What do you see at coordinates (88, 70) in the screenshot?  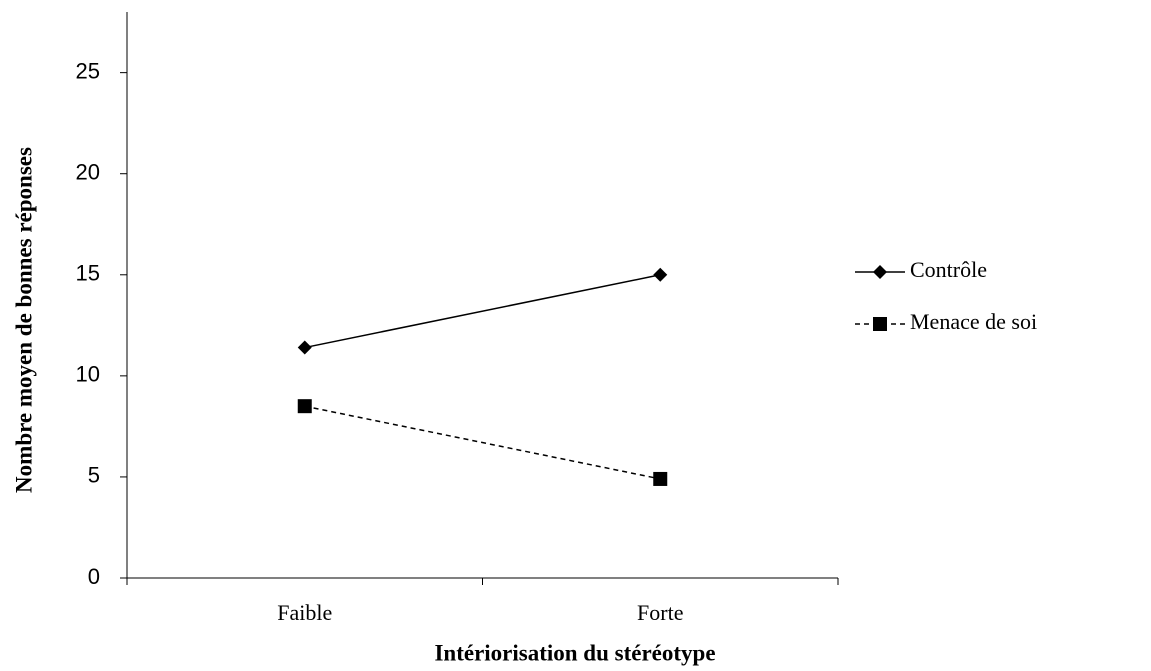 I see `y-tick-label: 25` at bounding box center [88, 70].